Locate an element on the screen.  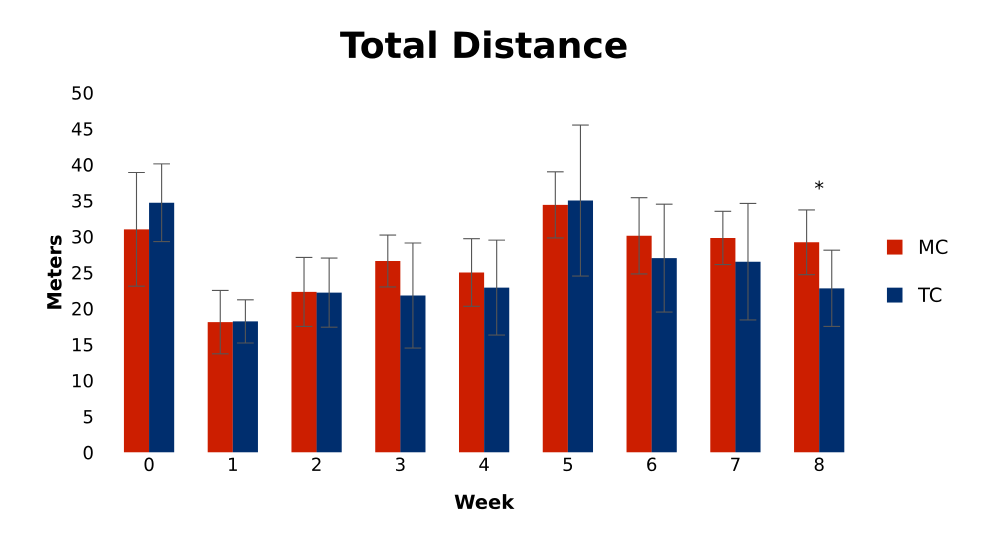
x-tick-label: 7 is located at coordinates (735, 464).